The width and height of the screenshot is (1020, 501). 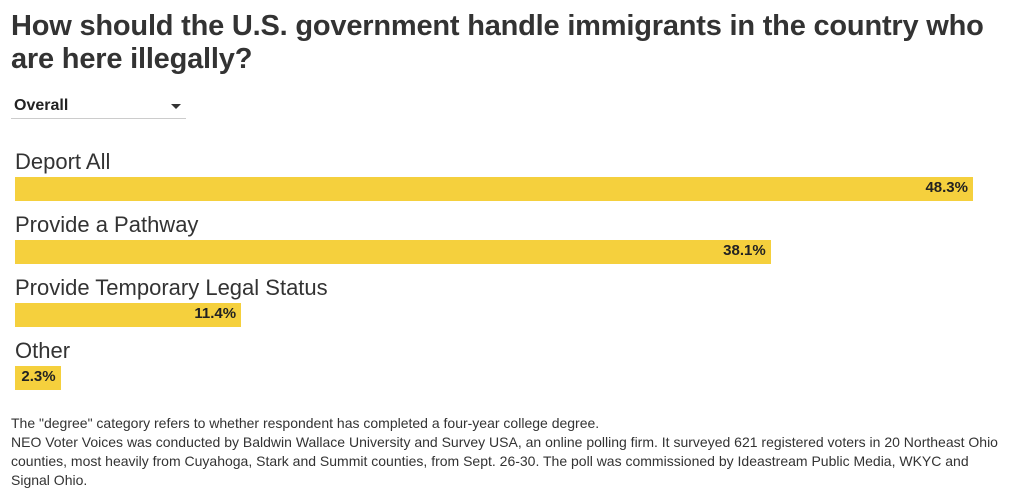 I want to click on bar: 48.3%, so click(x=494, y=189).